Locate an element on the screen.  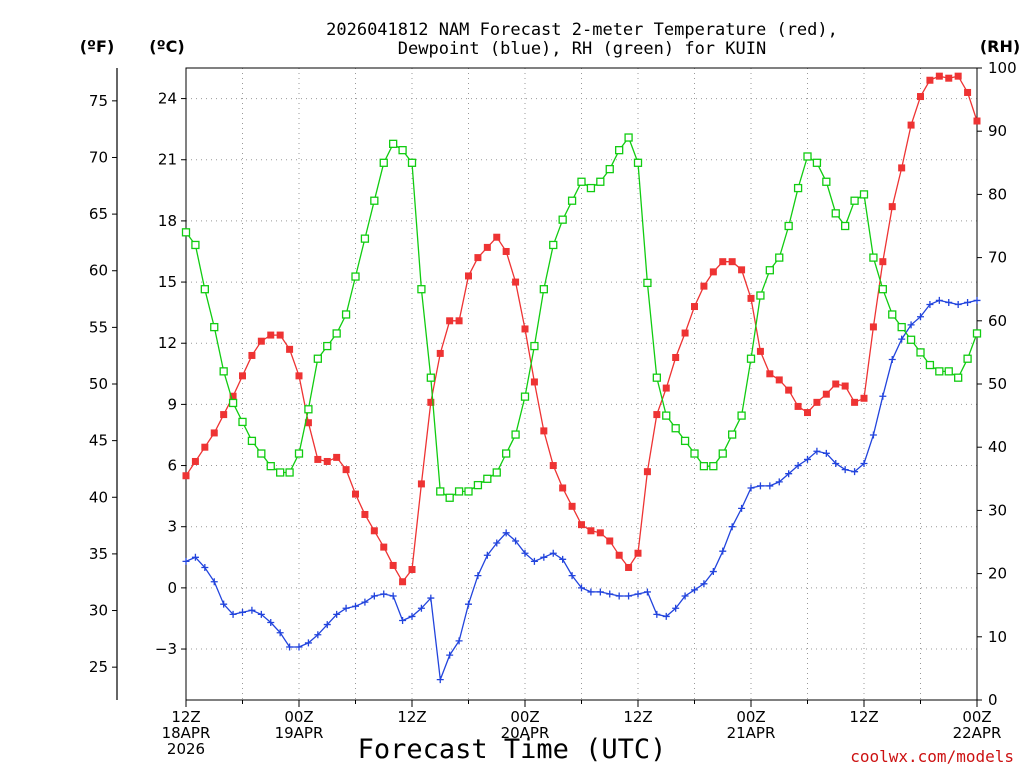
x-tick-label: 22APR is located at coordinates (977, 733).